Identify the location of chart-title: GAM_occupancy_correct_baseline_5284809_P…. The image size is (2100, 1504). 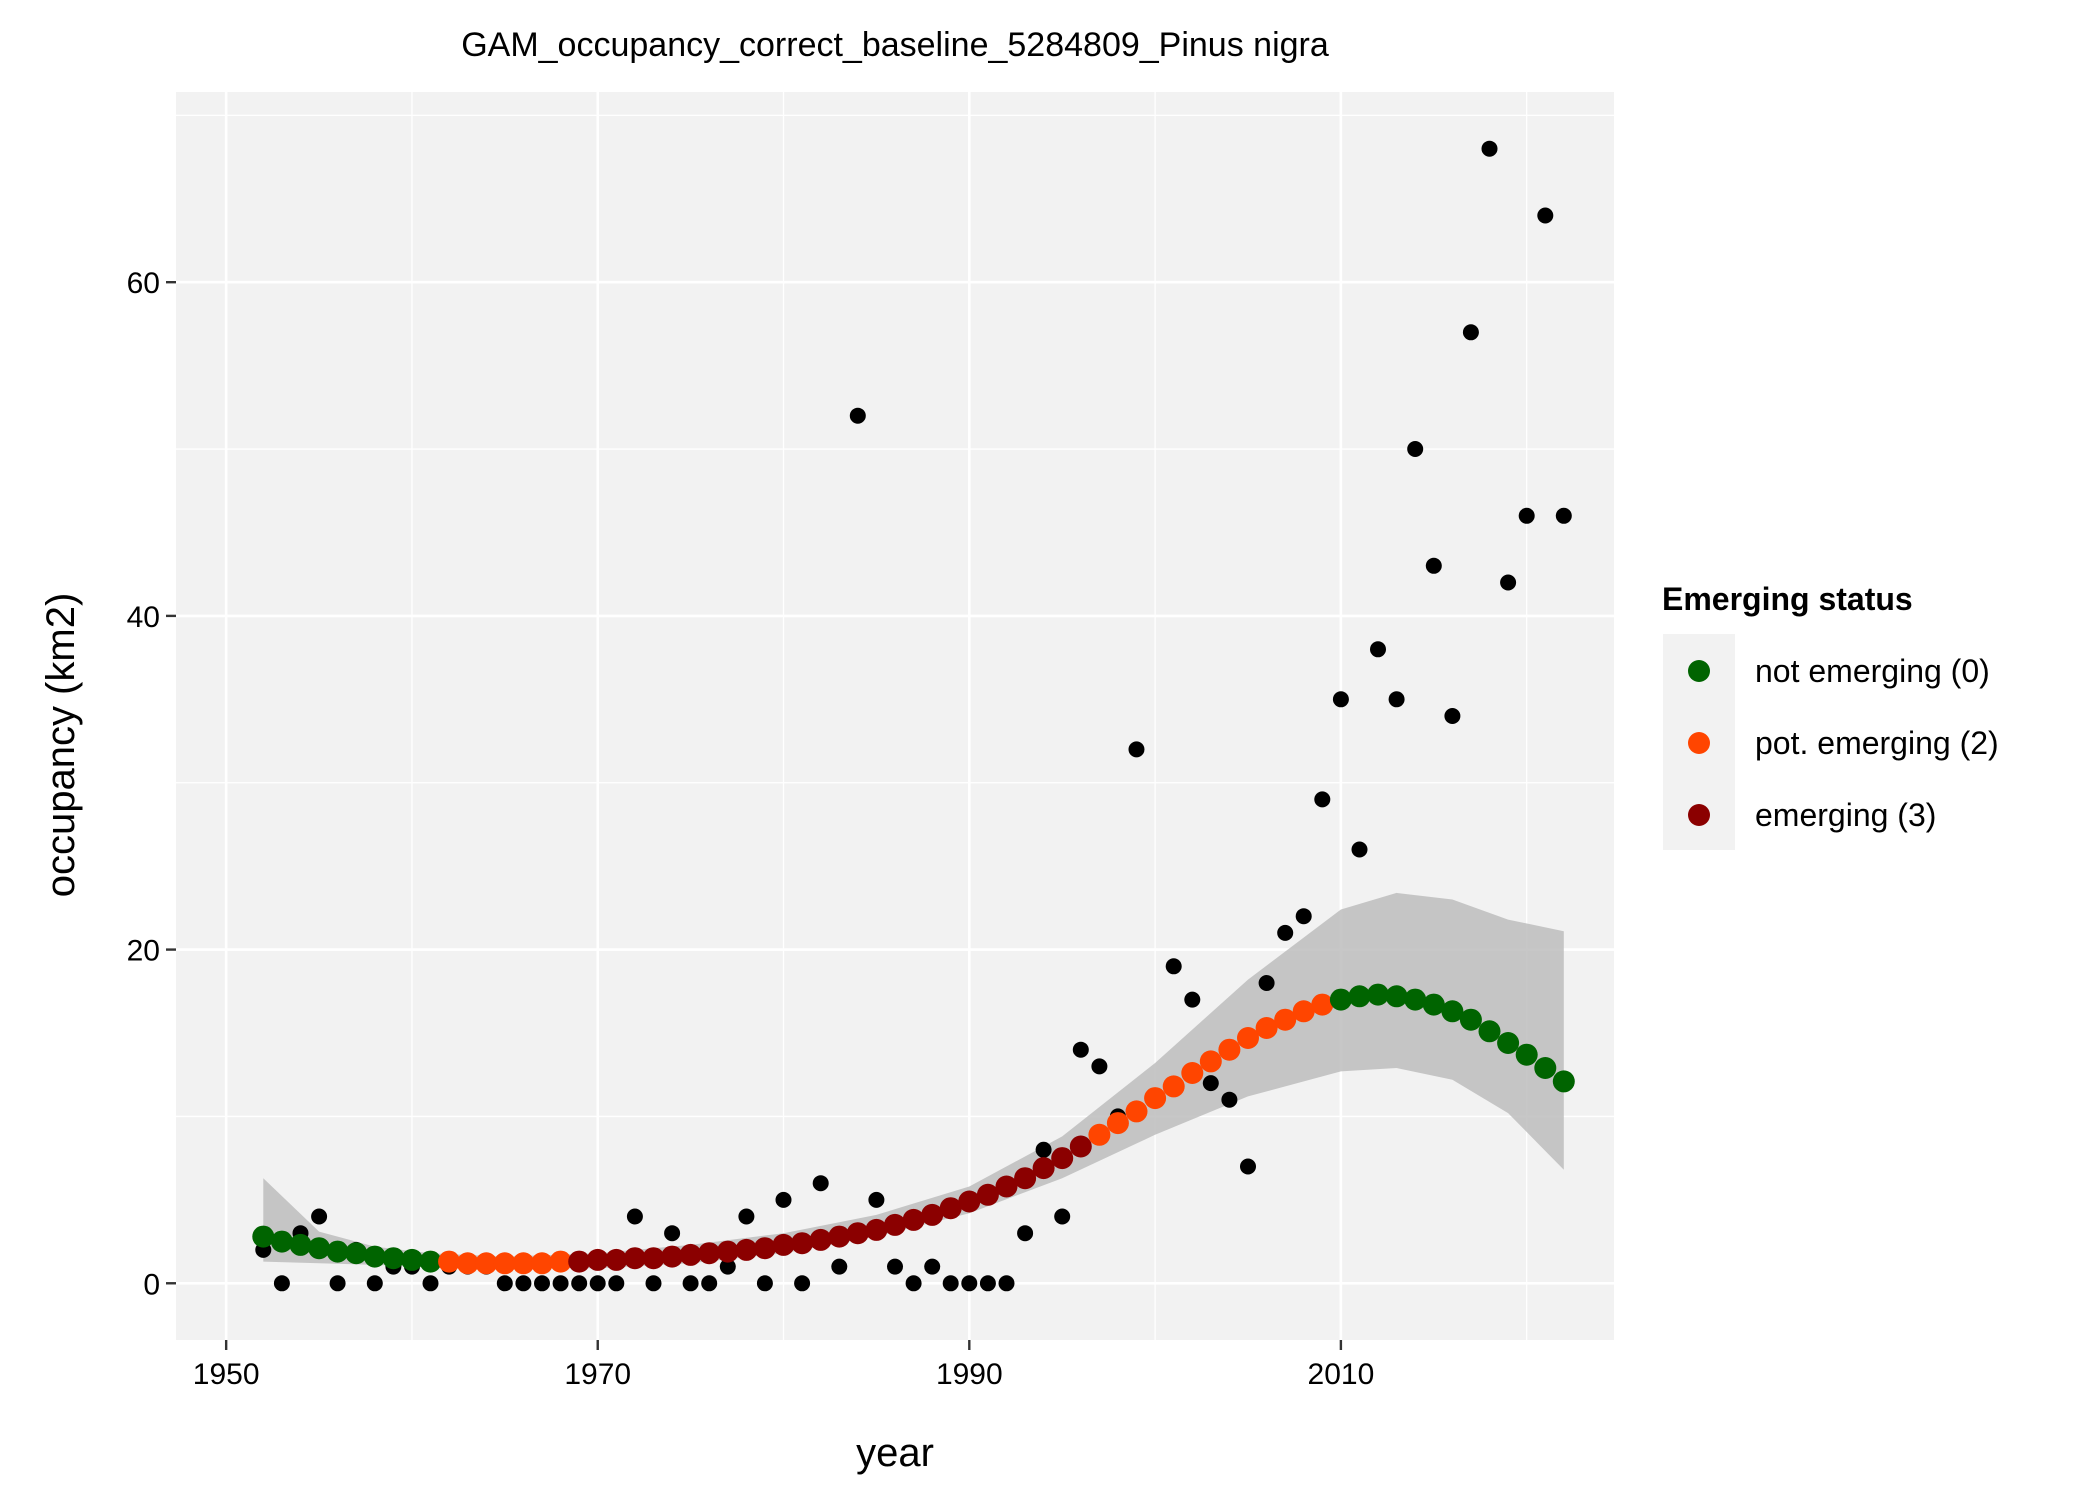
(895, 45).